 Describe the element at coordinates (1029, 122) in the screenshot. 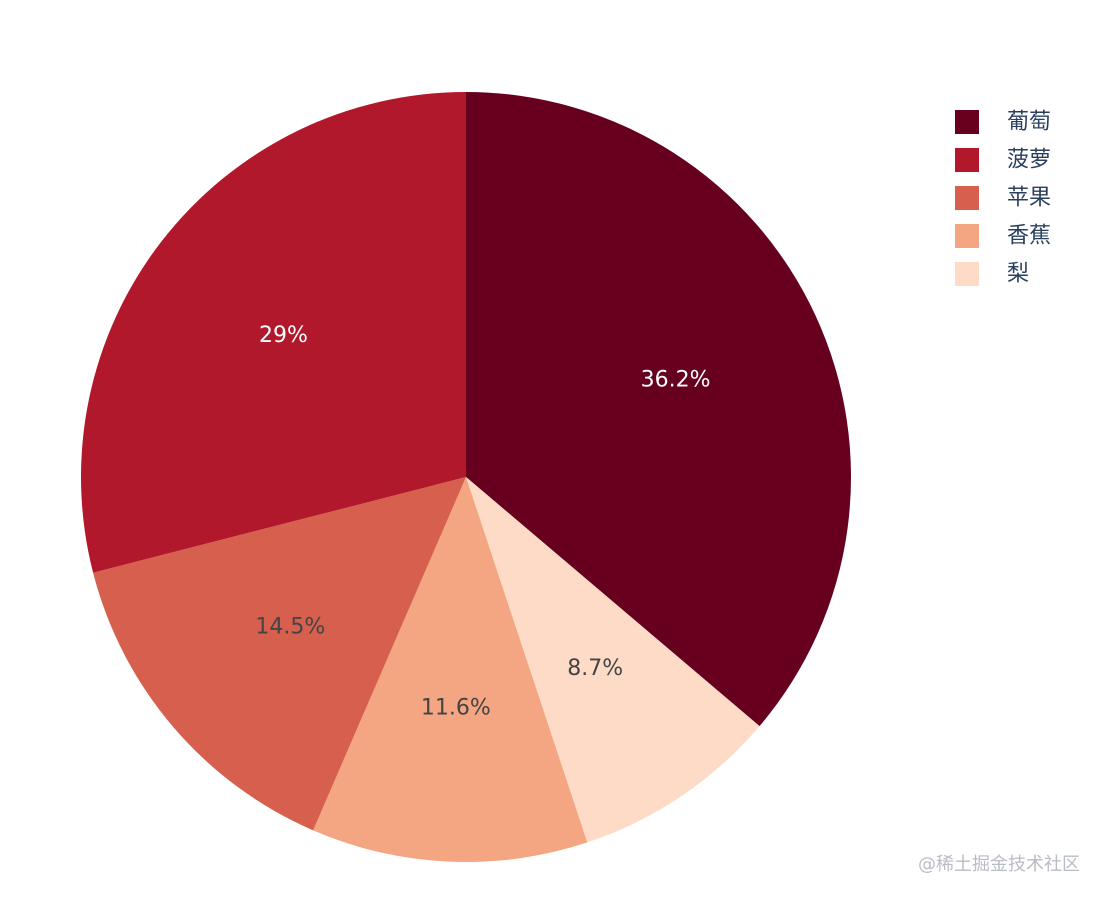

I see `legend-label-0: 葡萄` at that location.